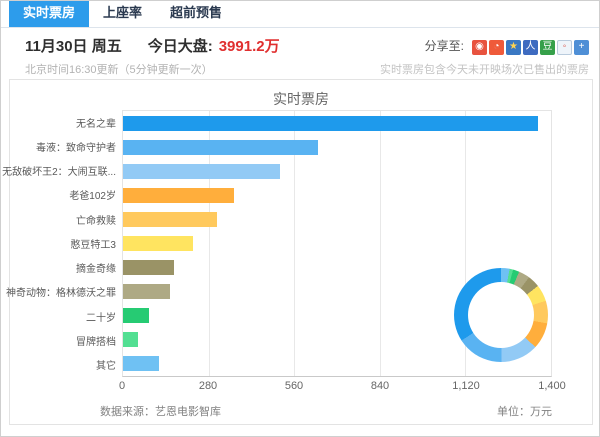 The width and height of the screenshot is (600, 437). Describe the element at coordinates (294, 386) in the screenshot. I see `x-tick: 560` at that location.